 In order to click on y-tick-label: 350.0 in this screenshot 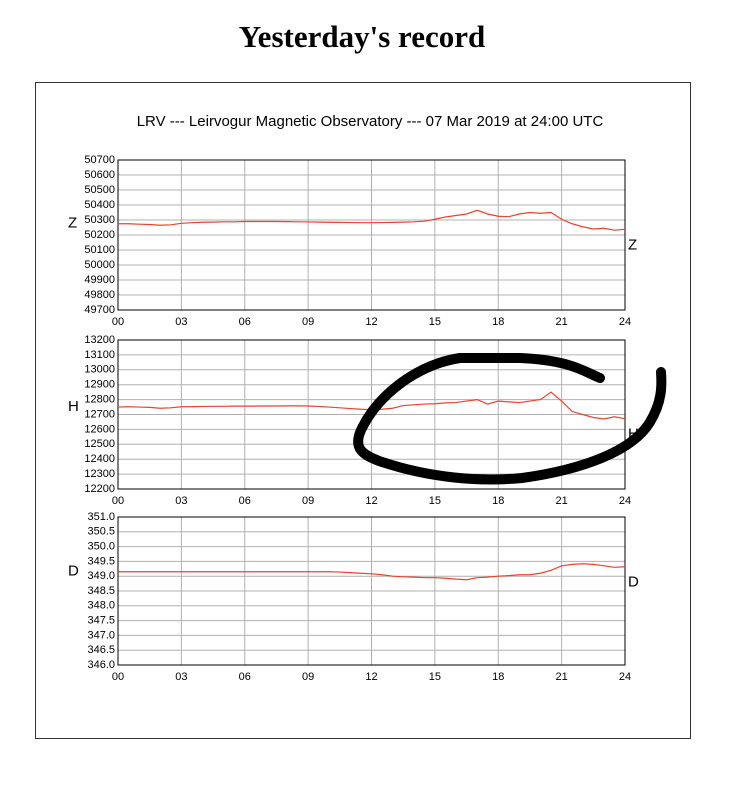, I will do `click(101, 547)`.